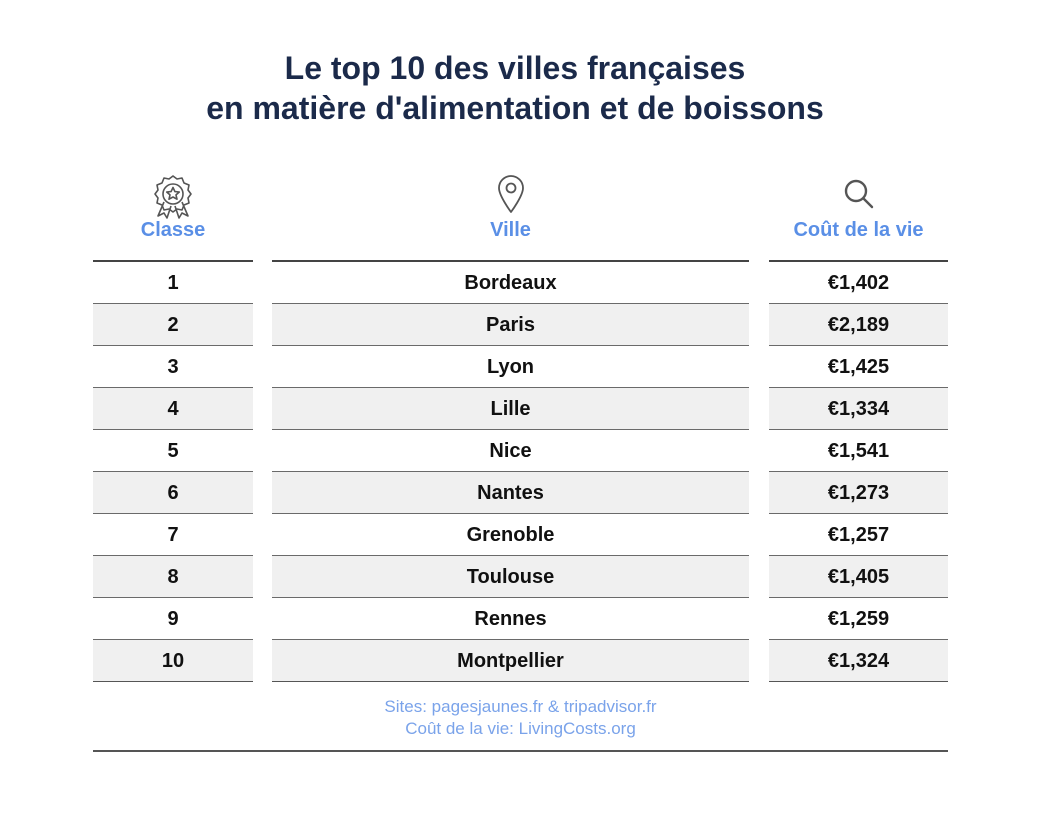 The width and height of the screenshot is (1040, 840). I want to click on sources-note: Sites: pagesjaunes.fr & tripadvisor.fr, so click(520, 706).